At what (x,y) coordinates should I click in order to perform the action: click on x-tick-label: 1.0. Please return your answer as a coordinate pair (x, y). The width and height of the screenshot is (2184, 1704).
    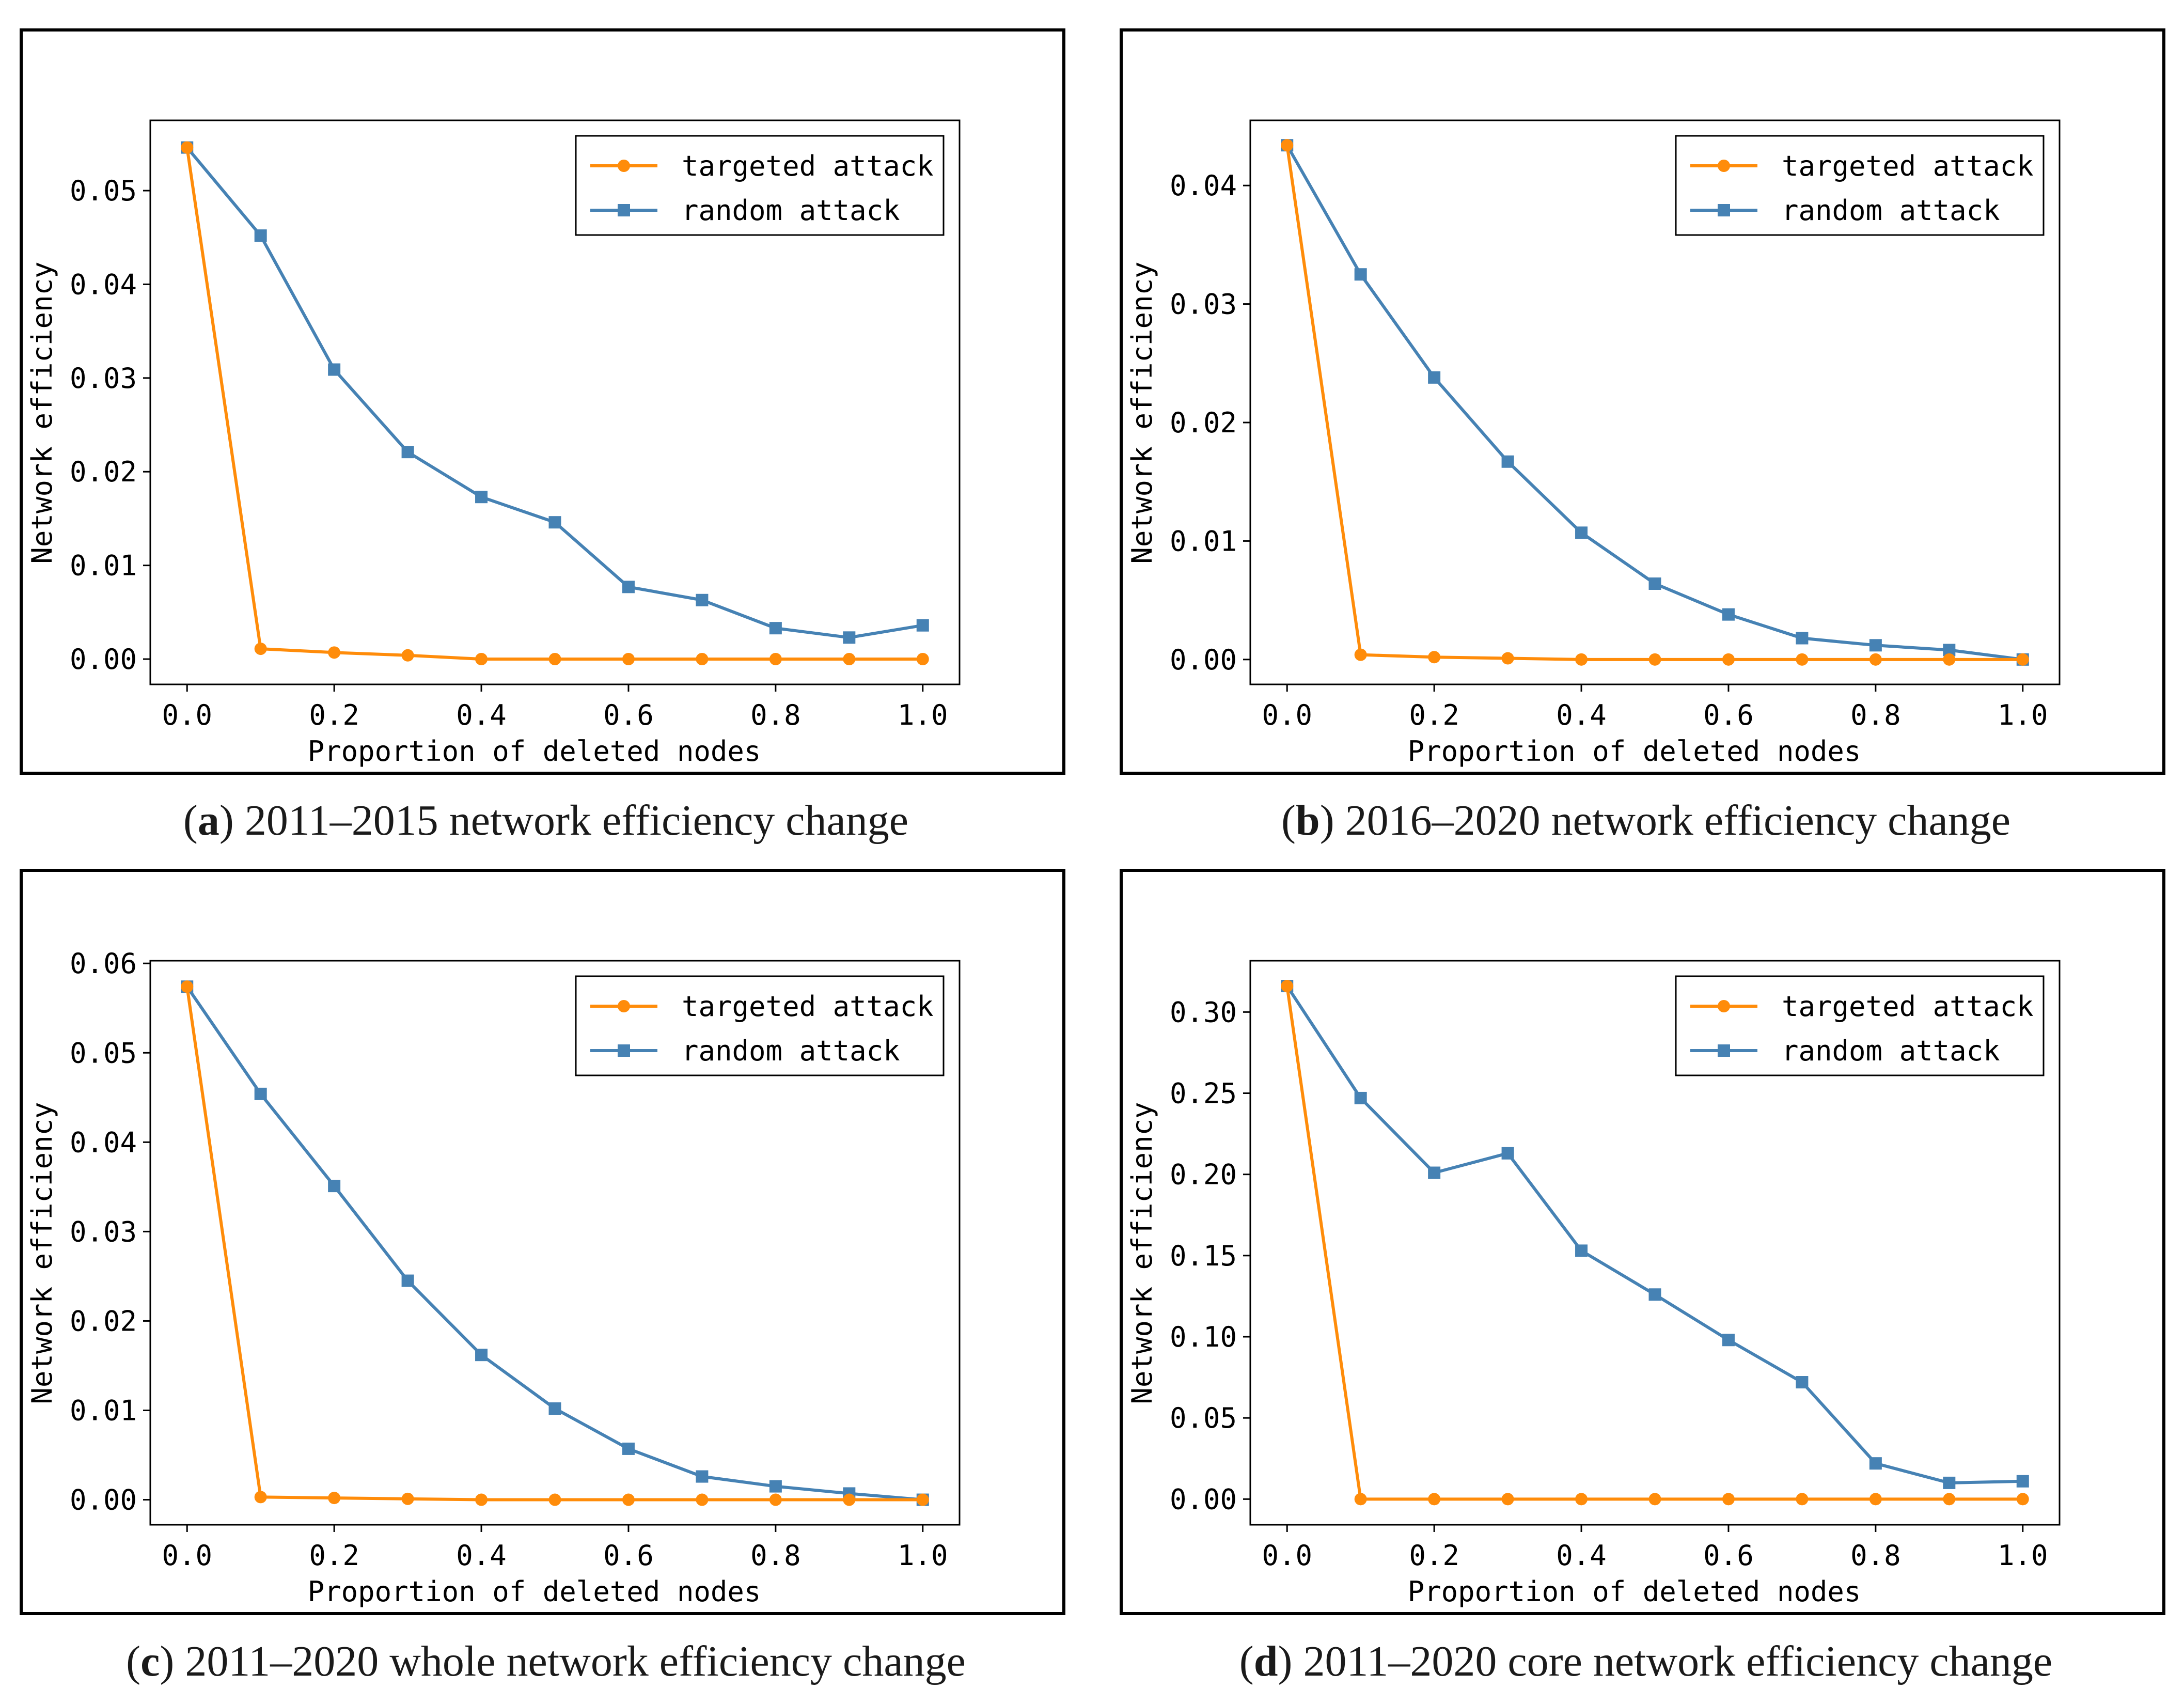
    Looking at the image, I should click on (2023, 1556).